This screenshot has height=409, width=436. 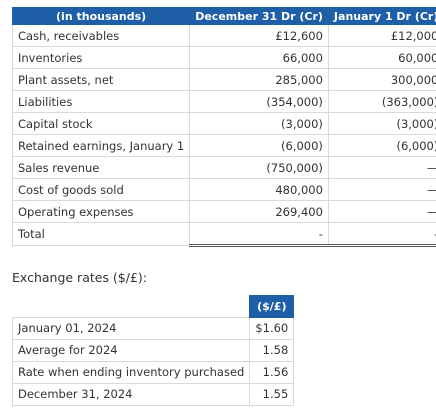 I want to click on cell: (354,000), so click(x=259, y=101).